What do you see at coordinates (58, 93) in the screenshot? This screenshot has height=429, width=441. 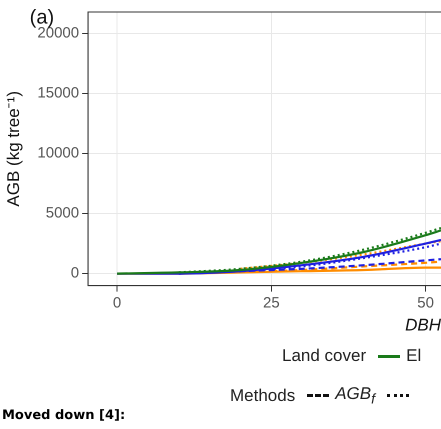 I see `y-tick-label: 15000` at bounding box center [58, 93].